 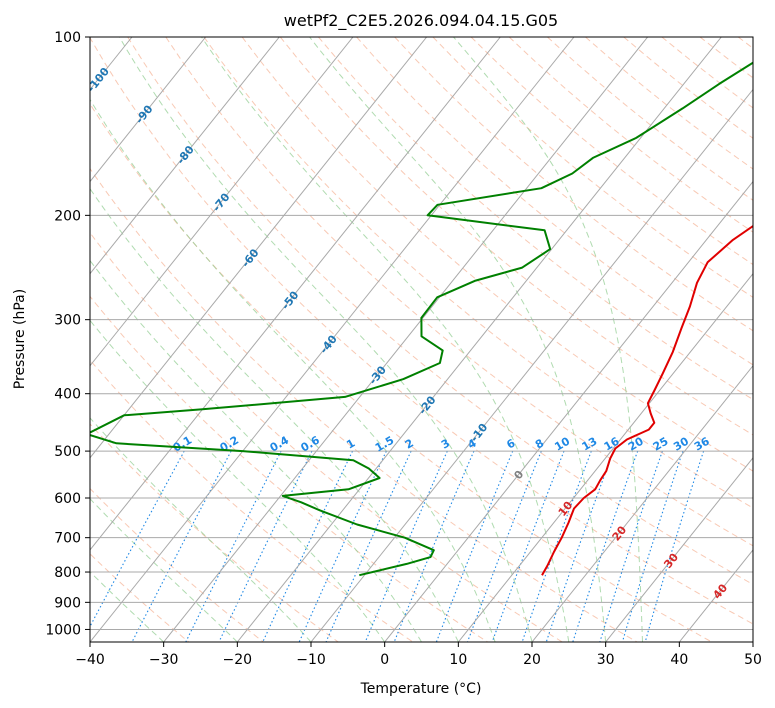 I want to click on y-axis-ticks: 100 200 300 400 500 600 700 800 900 1000, so click(x=67, y=334).